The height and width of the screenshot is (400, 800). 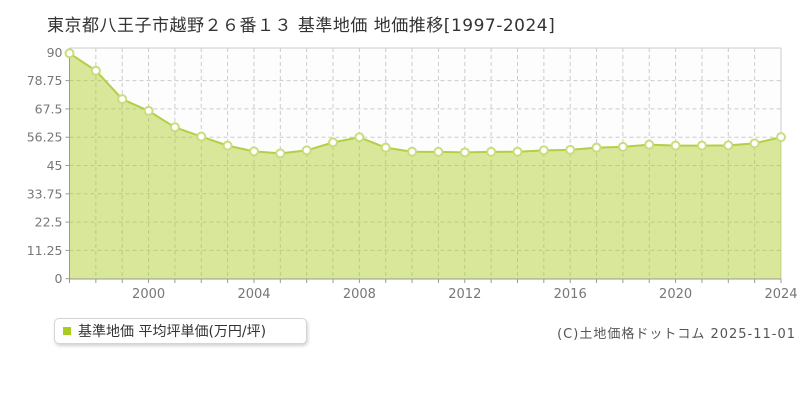 I want to click on x-tick-label: 2012, so click(x=464, y=294).